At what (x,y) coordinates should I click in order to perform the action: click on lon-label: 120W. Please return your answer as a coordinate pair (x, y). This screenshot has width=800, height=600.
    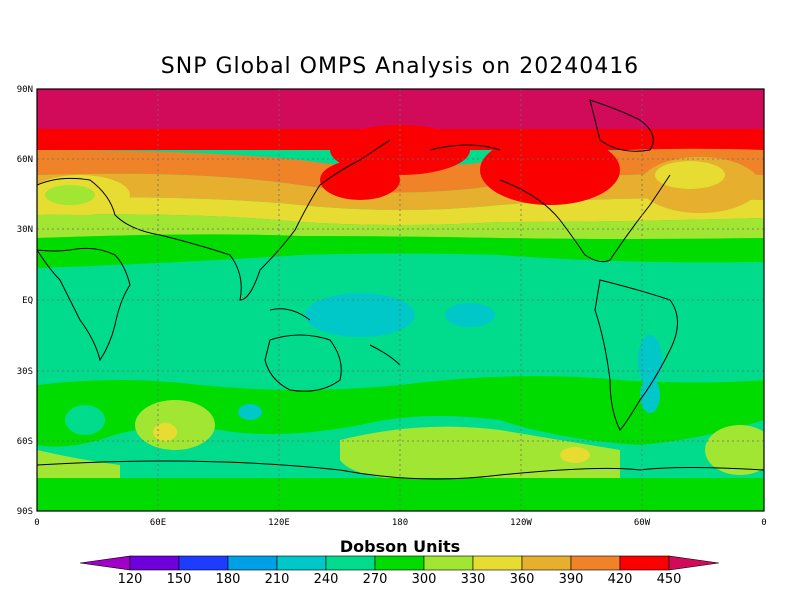
    Looking at the image, I should click on (521, 523).